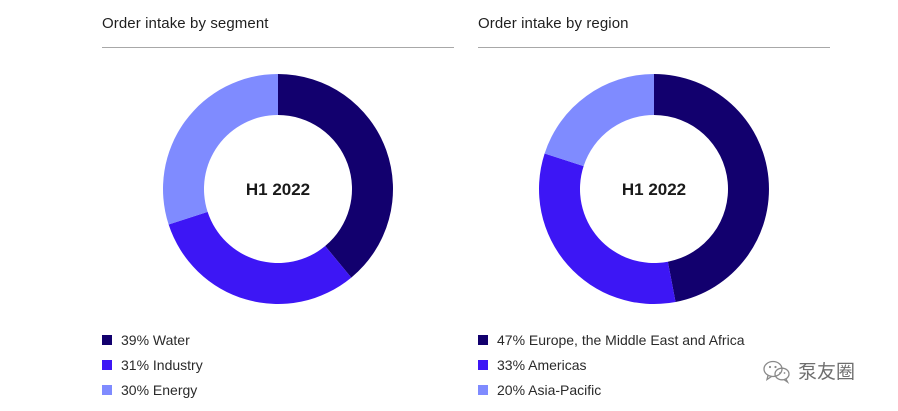 Image resolution: width=898 pixels, height=411 pixels. I want to click on legend-item-americas: 33% Americas, so click(611, 364).